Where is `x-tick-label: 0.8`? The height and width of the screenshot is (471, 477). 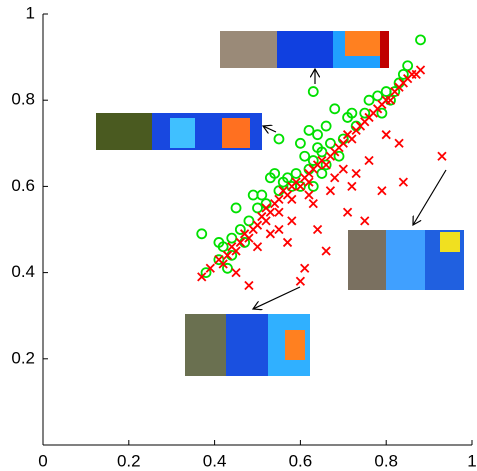
x-tick-label: 0.8 is located at coordinates (386, 460).